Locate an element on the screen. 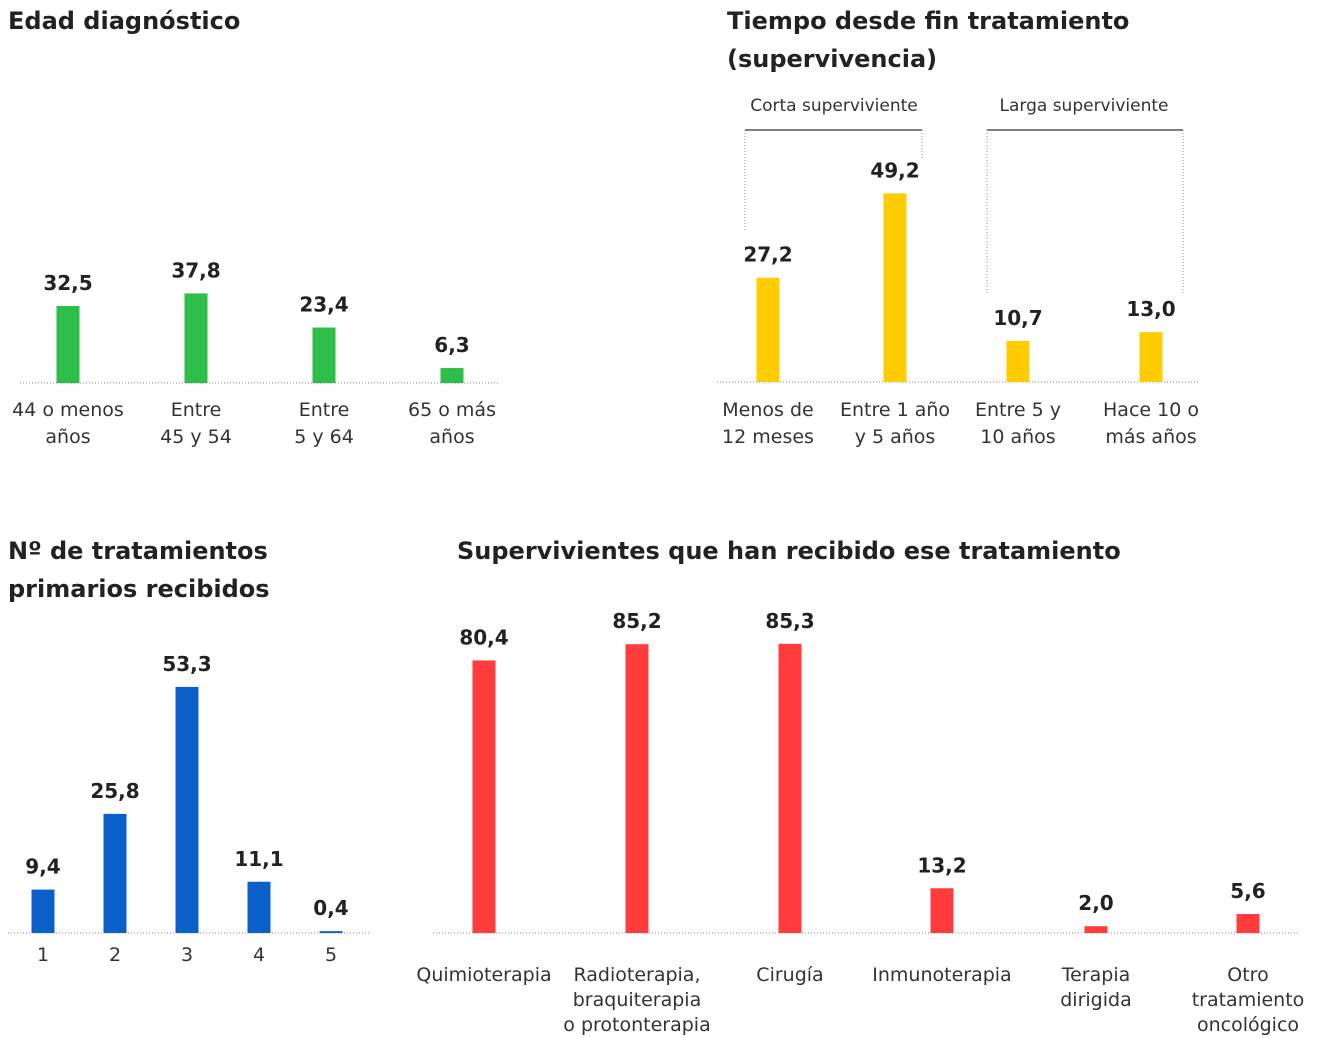 The height and width of the screenshot is (1038, 1319). annotation: Larga superviviente is located at coordinates (1084, 106).